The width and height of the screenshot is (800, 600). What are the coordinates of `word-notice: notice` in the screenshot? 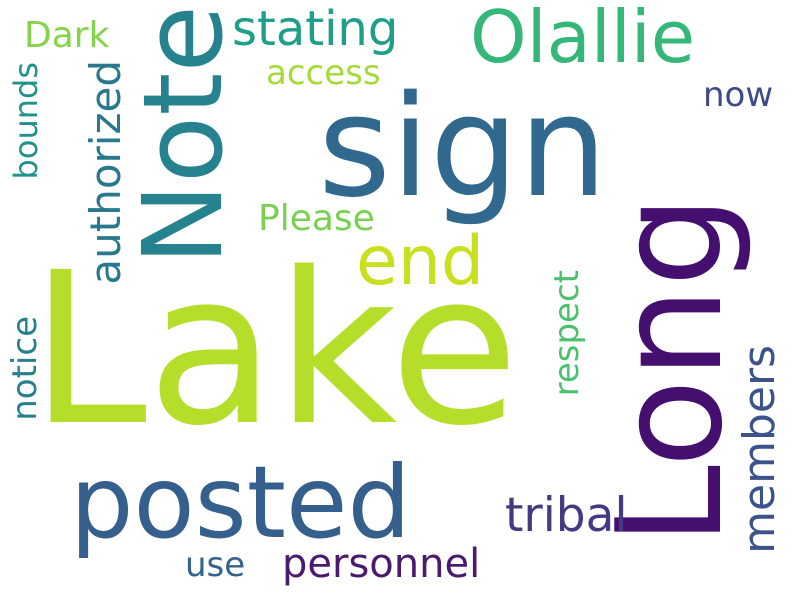 It's located at (25, 368).